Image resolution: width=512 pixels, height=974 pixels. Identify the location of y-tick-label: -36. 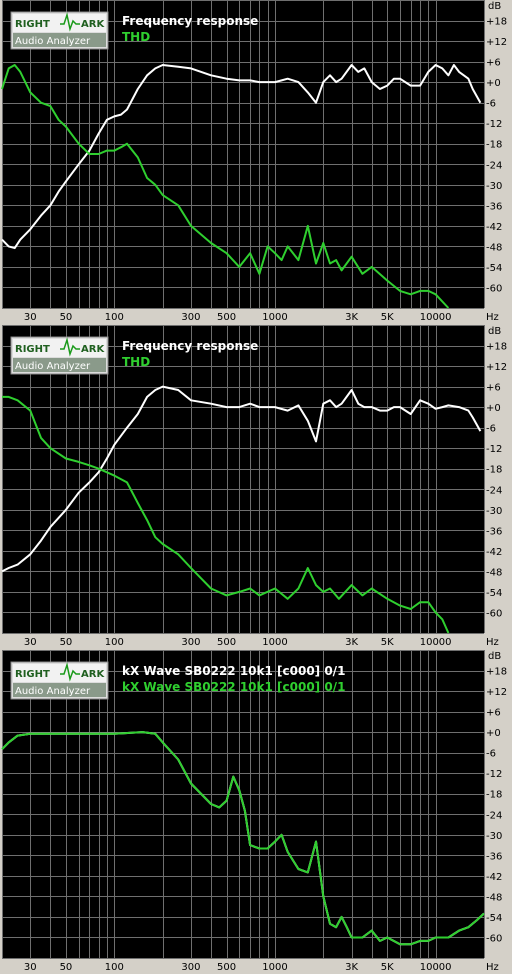
(494, 206).